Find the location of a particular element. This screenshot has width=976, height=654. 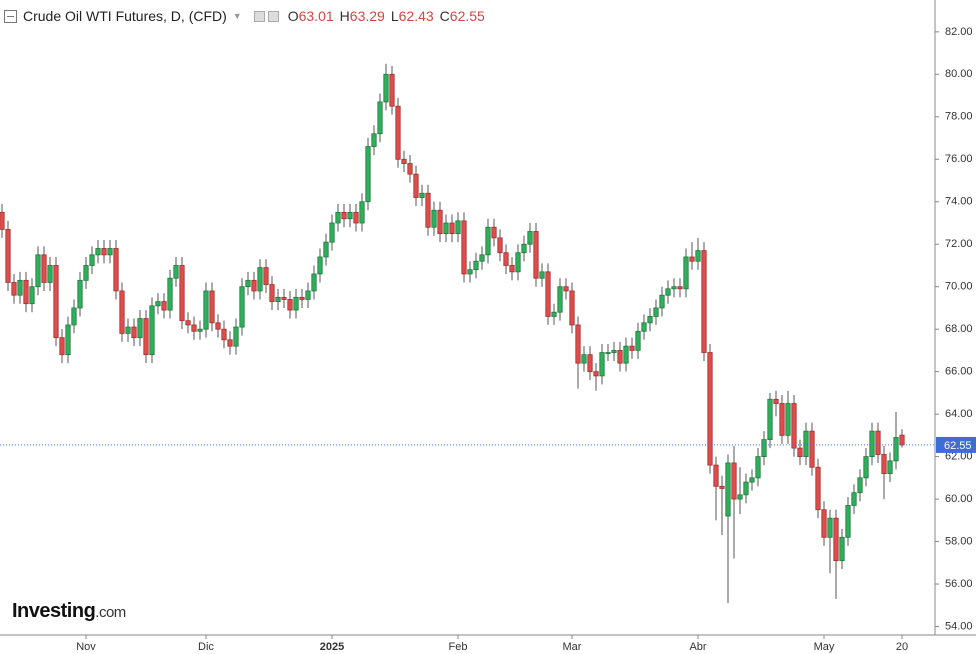

y-tick-label: 58.00 is located at coordinates (959, 541).